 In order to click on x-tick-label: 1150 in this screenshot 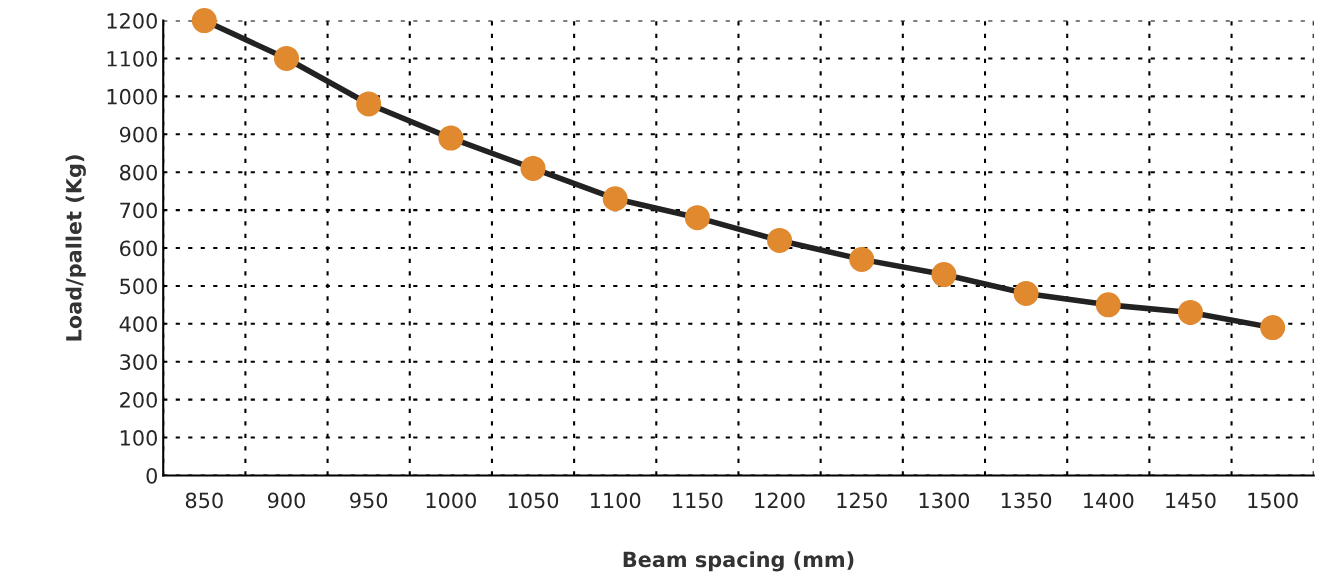, I will do `click(698, 500)`.